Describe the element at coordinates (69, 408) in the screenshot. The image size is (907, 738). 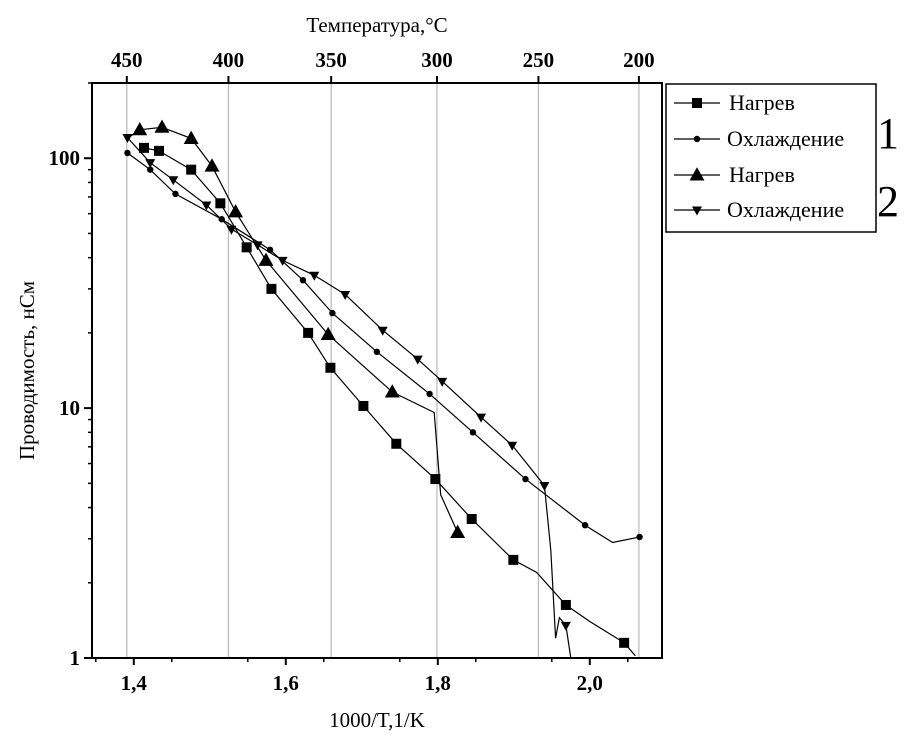
I see `y-tick-label: 10` at that location.